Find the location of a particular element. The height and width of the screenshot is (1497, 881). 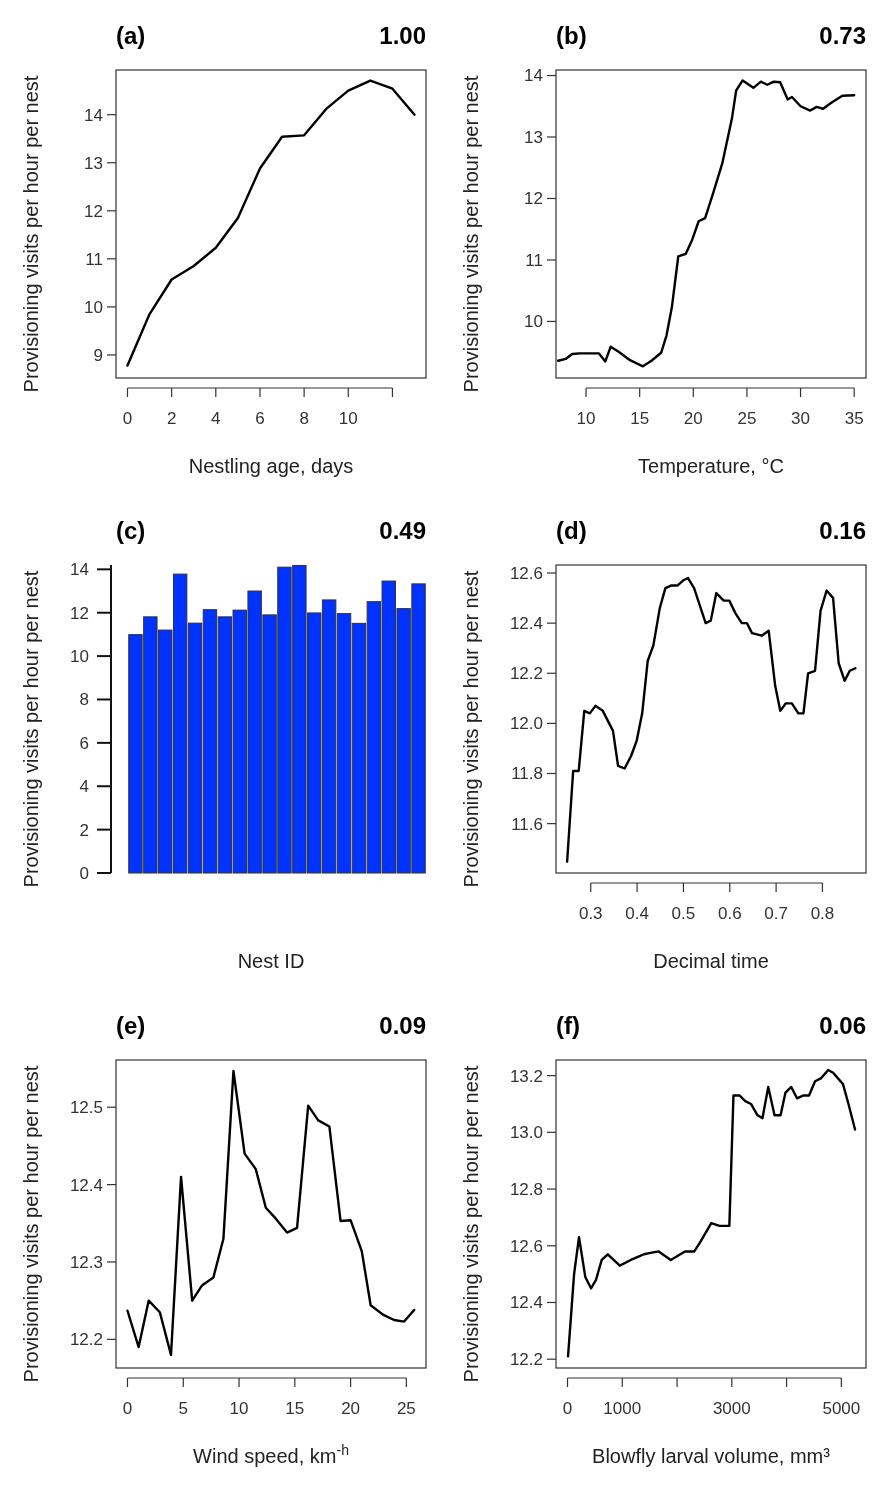

y-tick-label: 12.3 is located at coordinates (86, 1262).